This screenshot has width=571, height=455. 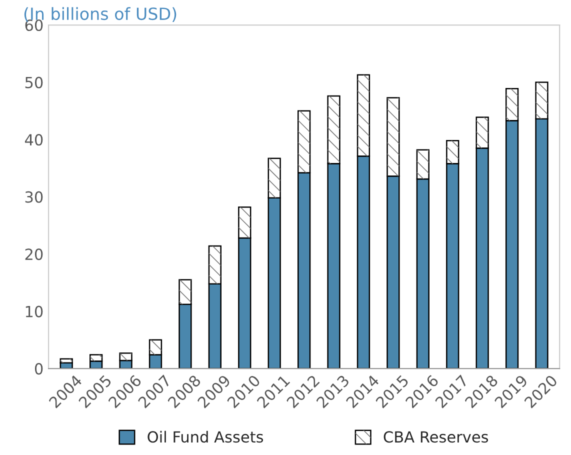 What do you see at coordinates (436, 437) in the screenshot?
I see `legend-label: CBA Reserves` at bounding box center [436, 437].